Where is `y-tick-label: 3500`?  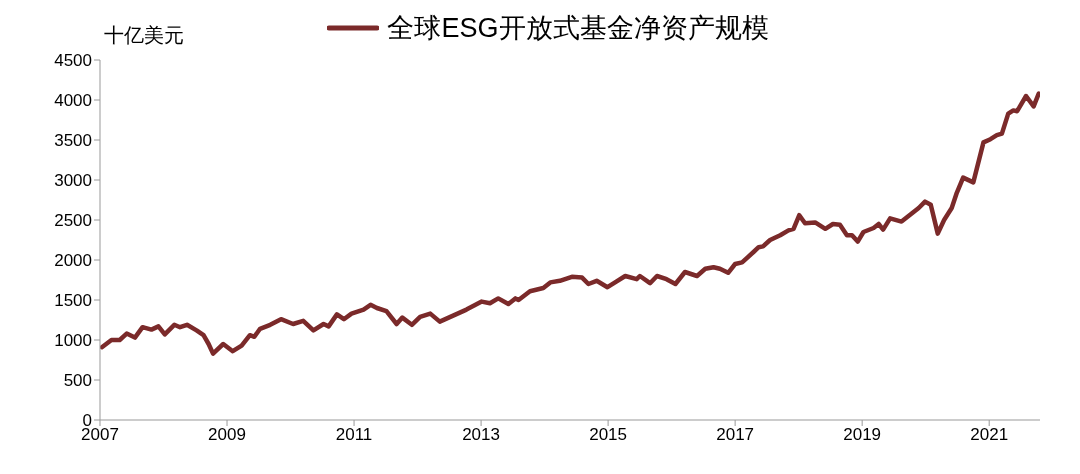 y-tick-label: 3500 is located at coordinates (73, 141).